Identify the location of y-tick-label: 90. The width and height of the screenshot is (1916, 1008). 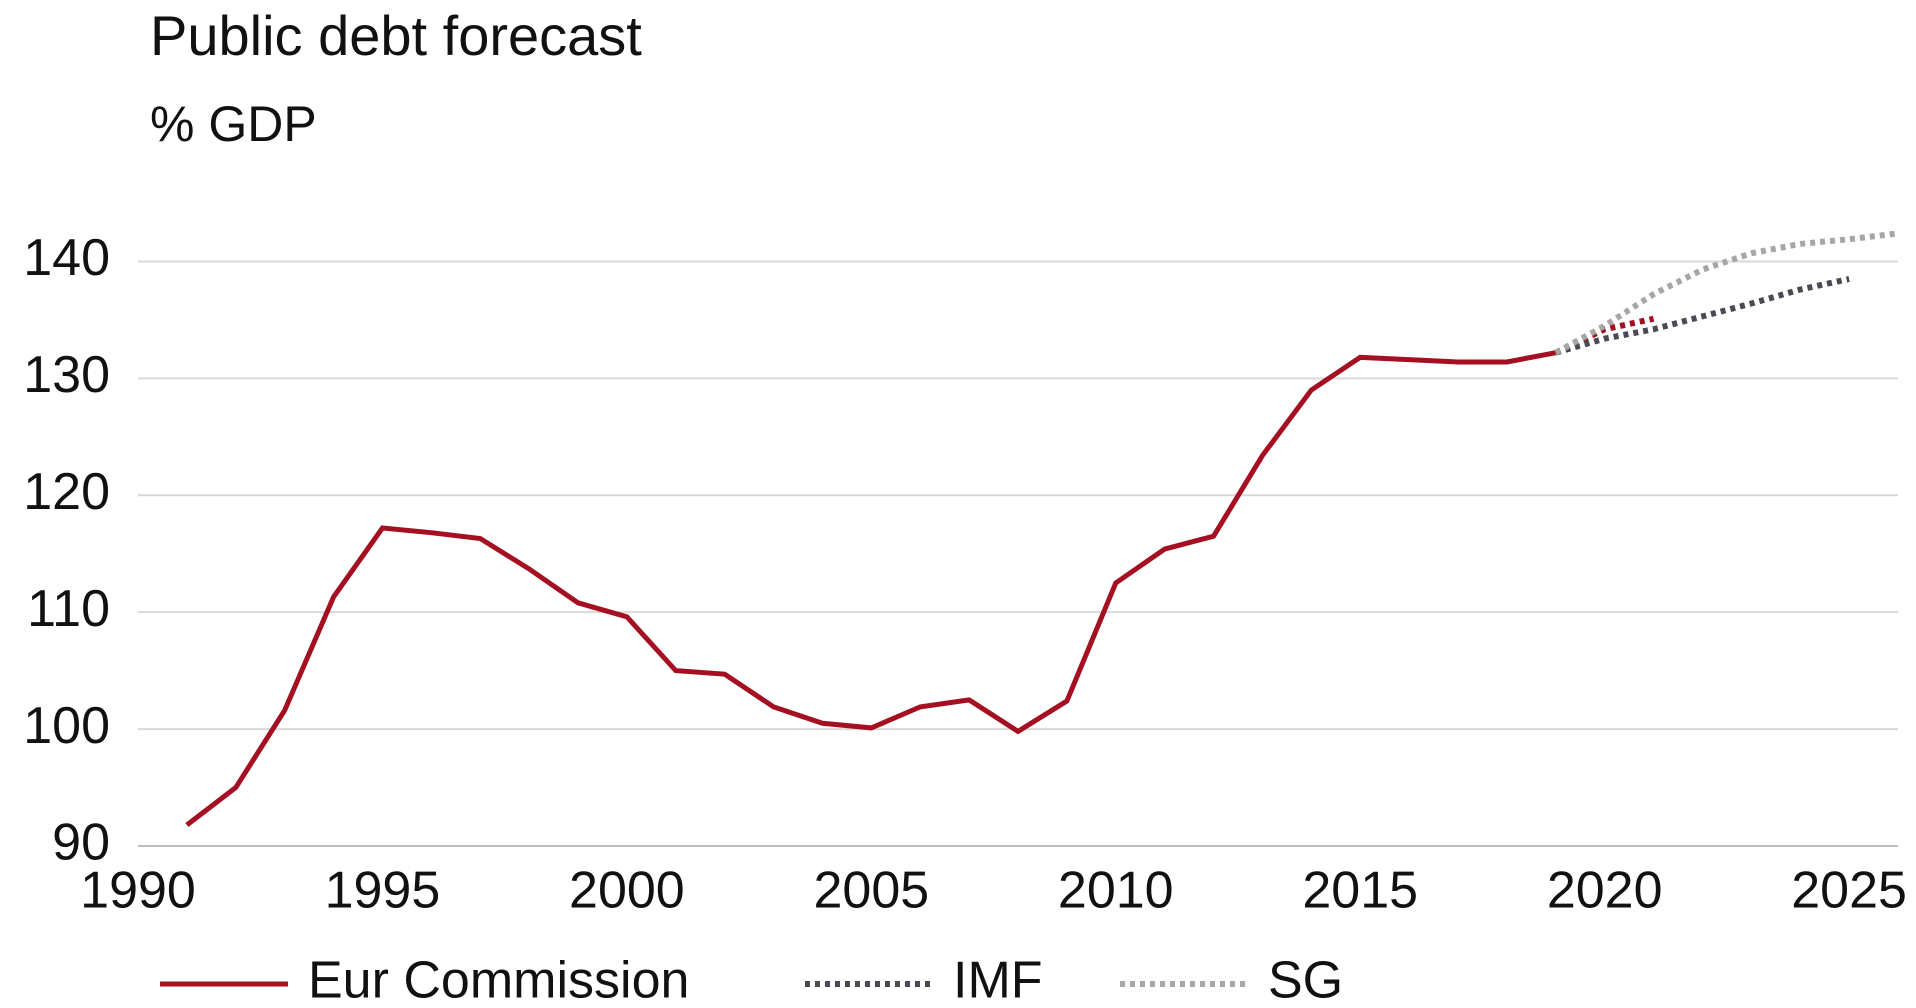
(81, 843).